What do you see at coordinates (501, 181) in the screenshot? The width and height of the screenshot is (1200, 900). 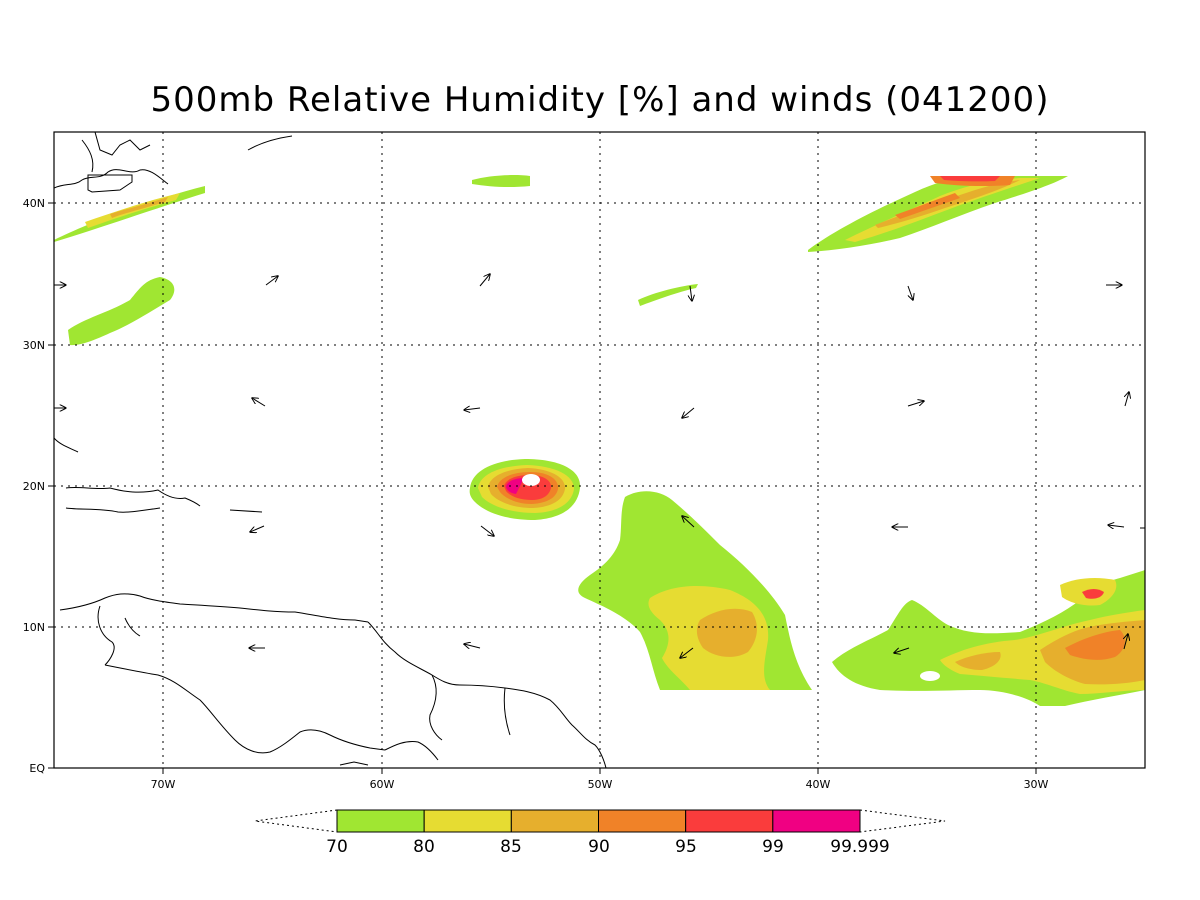 I see `rh-region-small-north` at bounding box center [501, 181].